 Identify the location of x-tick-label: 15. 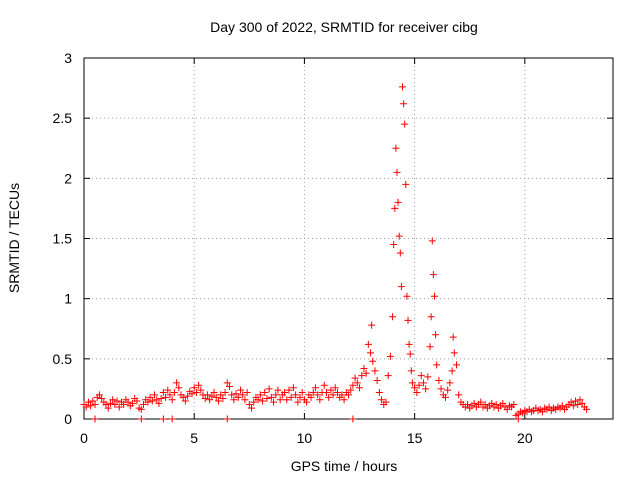
(415, 438).